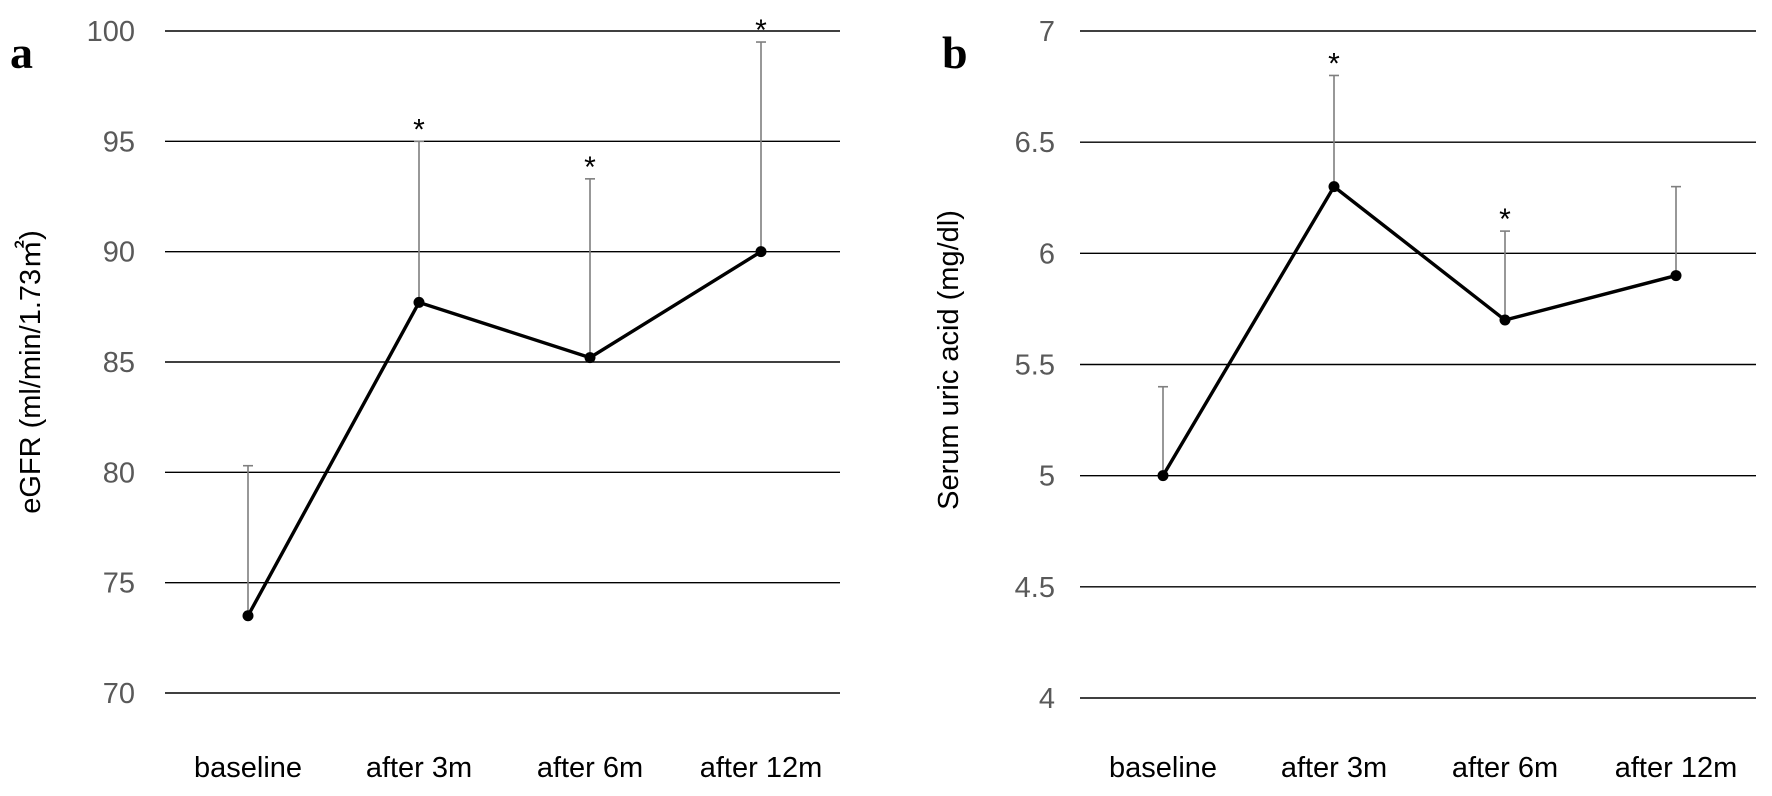  What do you see at coordinates (119, 363) in the screenshot?
I see `y-tick-label: 85` at bounding box center [119, 363].